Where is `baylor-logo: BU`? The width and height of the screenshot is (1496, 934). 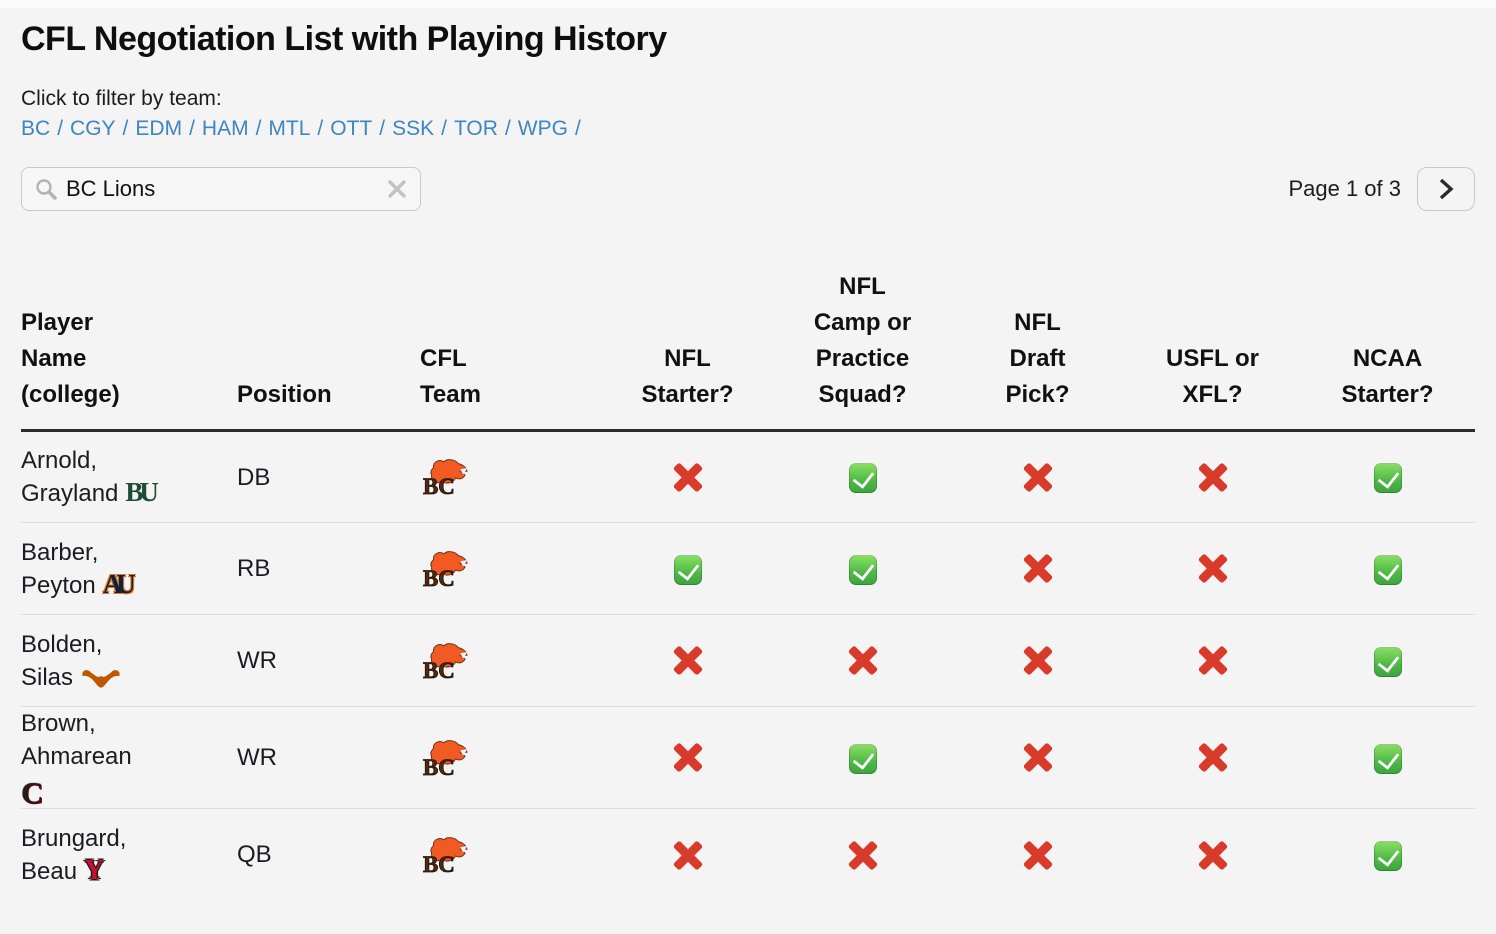 baylor-logo: BU is located at coordinates (141, 492).